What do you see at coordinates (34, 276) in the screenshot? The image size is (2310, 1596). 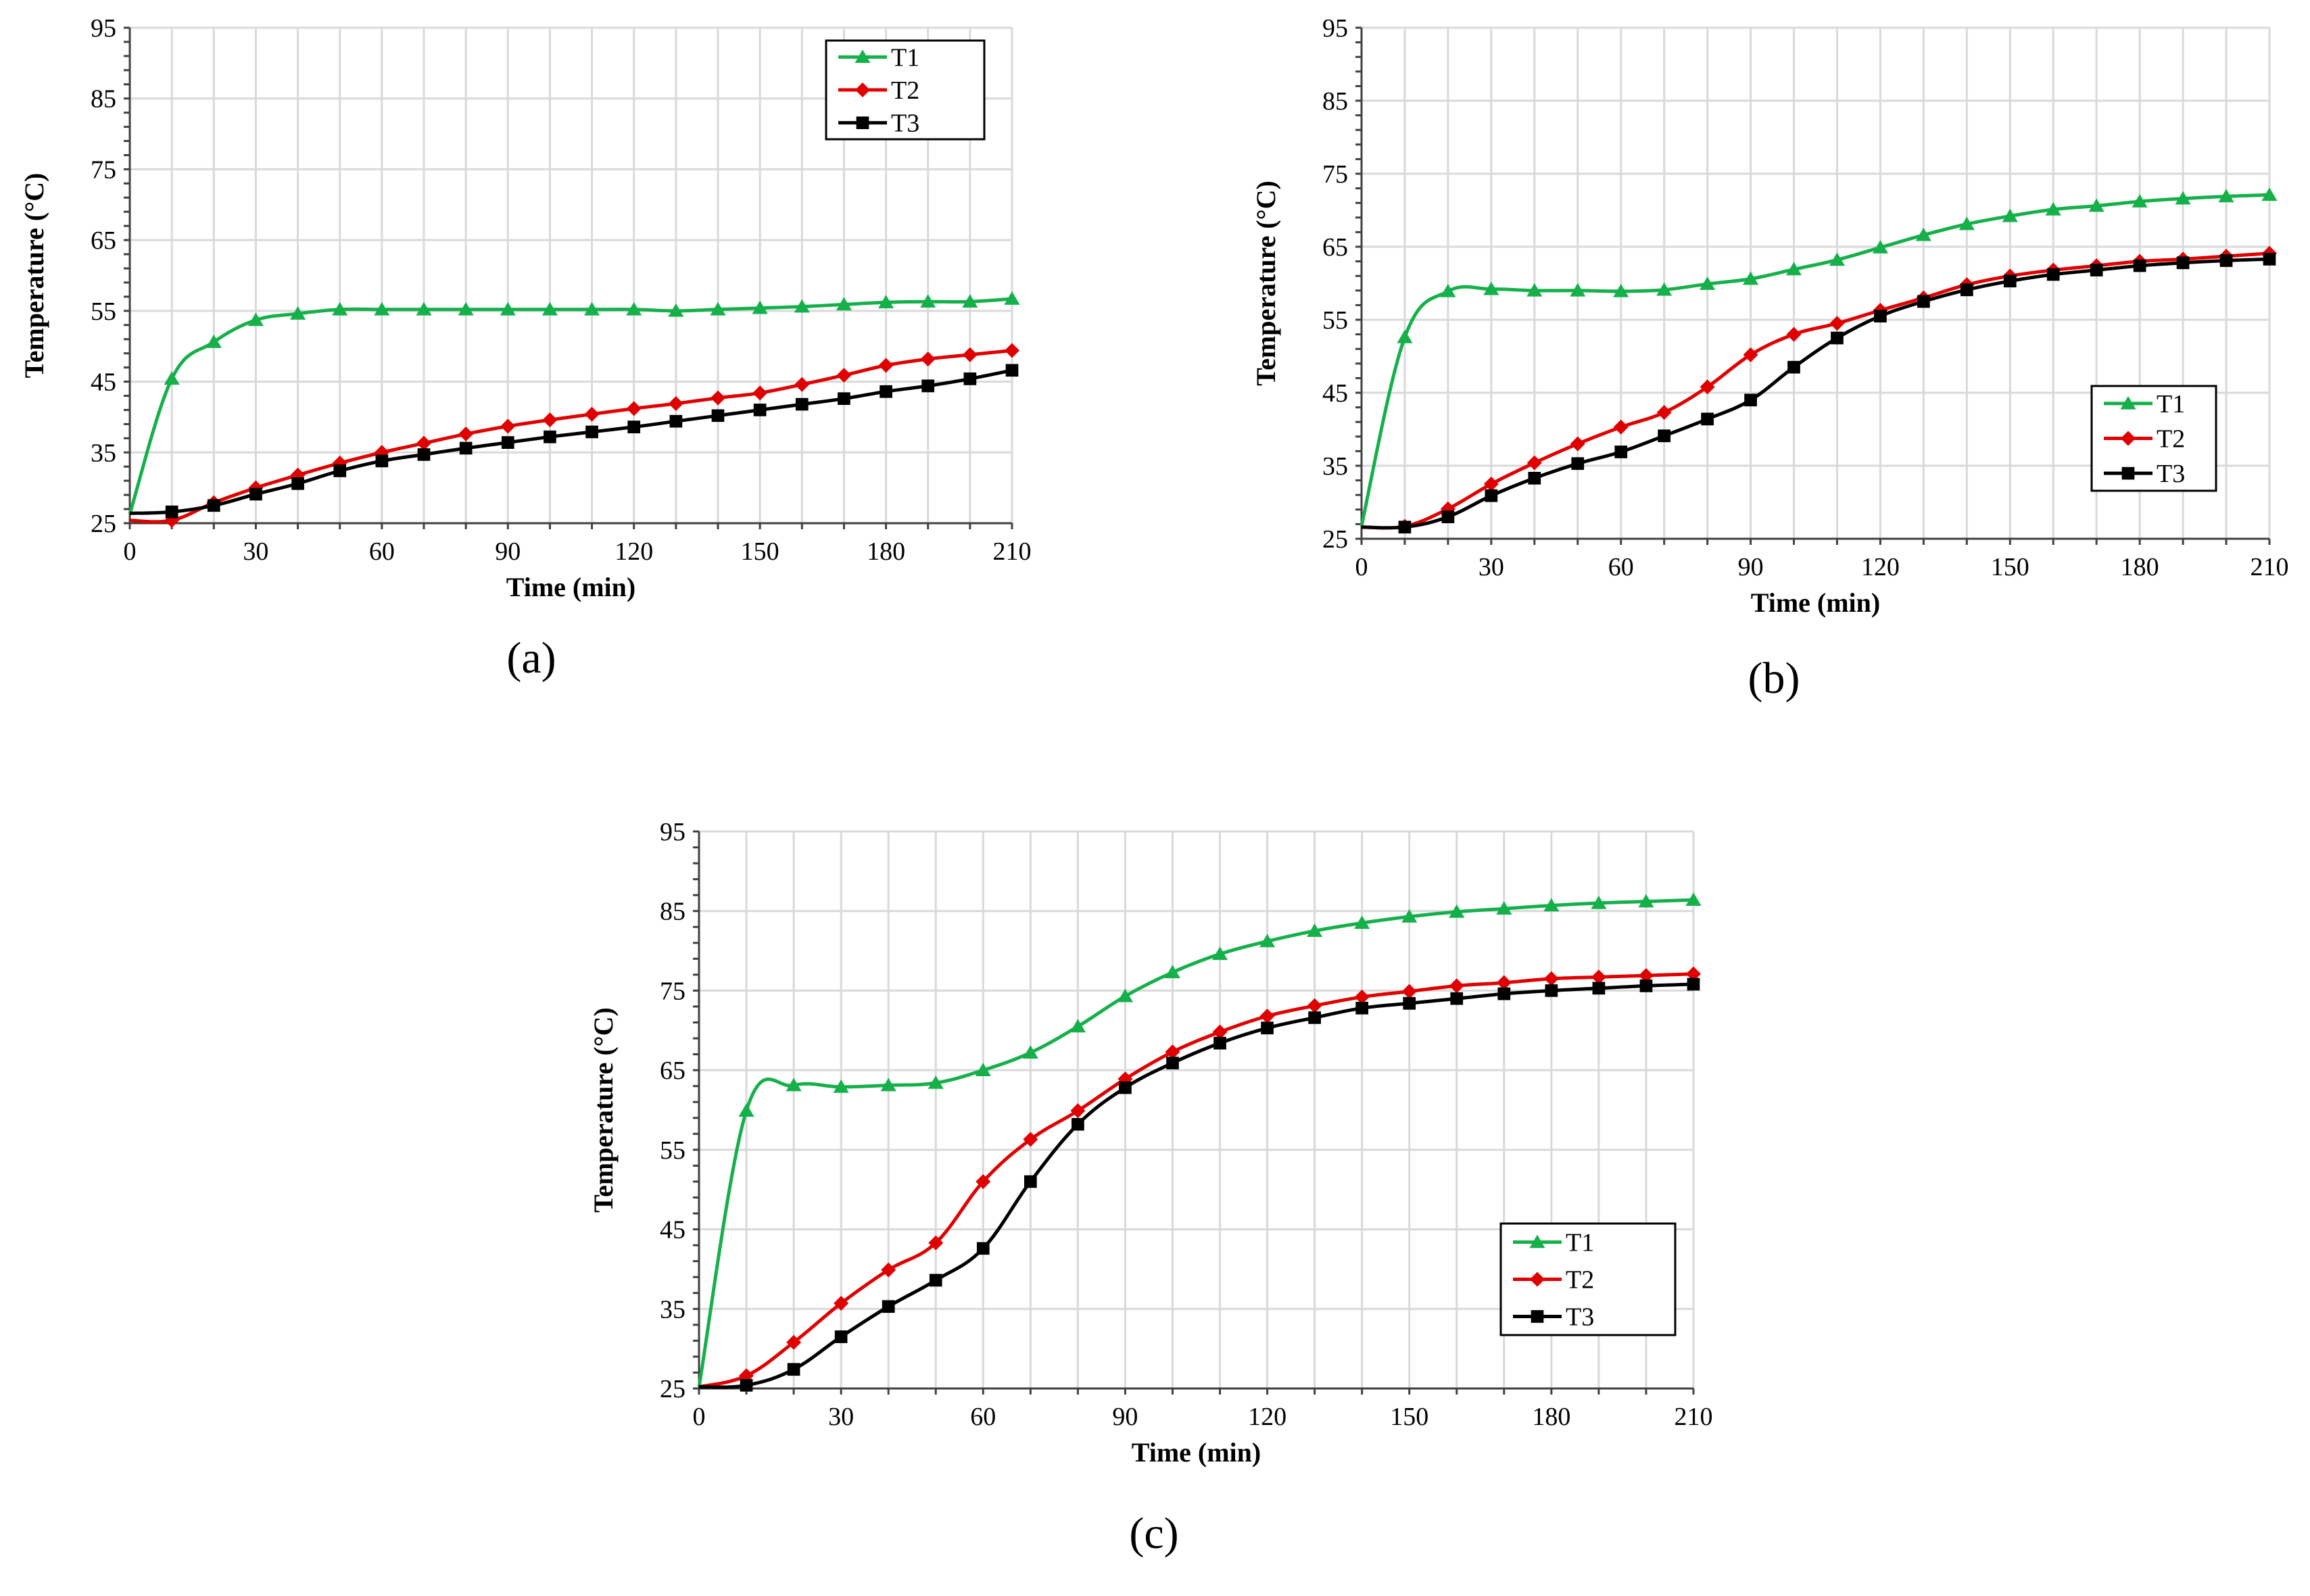 I see `y-axis-title: Temperature (°C)` at bounding box center [34, 276].